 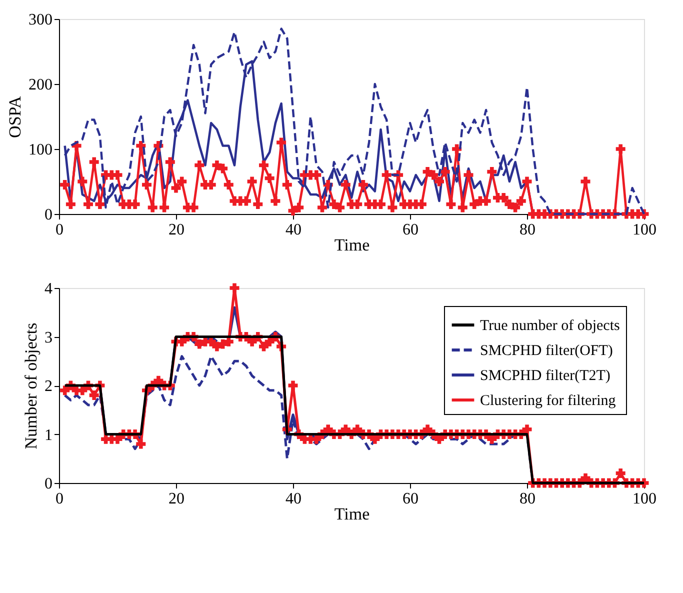 What do you see at coordinates (15, 116) in the screenshot?
I see `y-axis-title: OSPA` at bounding box center [15, 116].